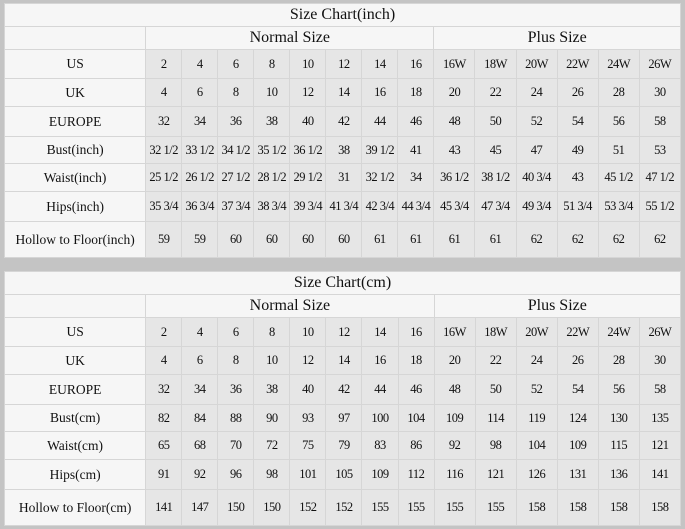 The width and height of the screenshot is (685, 529). I want to click on size-value-cell: 82, so click(164, 418).